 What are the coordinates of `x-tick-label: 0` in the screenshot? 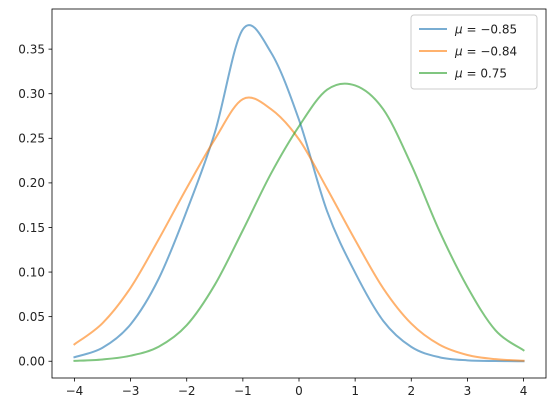 It's located at (299, 391).